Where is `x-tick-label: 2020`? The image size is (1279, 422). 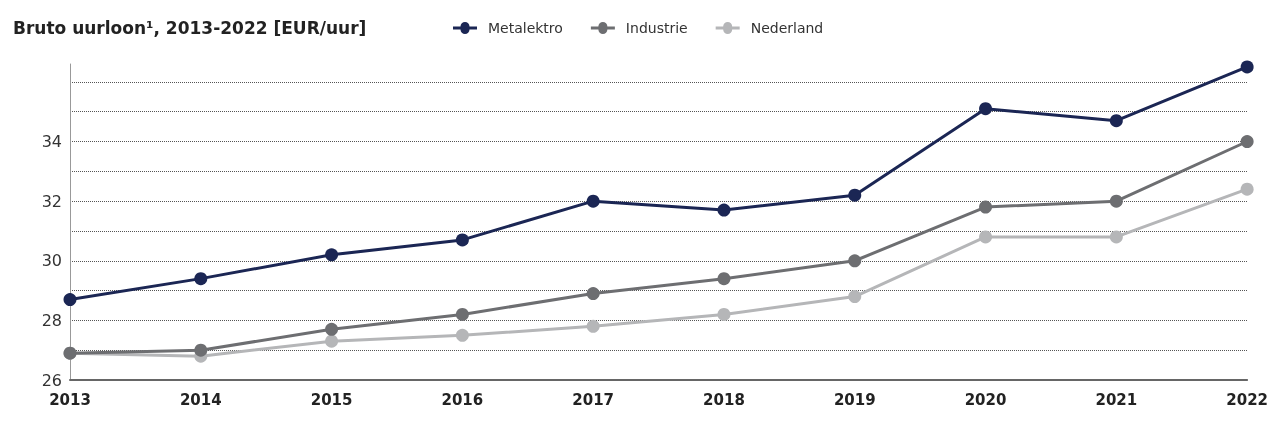 x-tick-label: 2020 is located at coordinates (985, 399).